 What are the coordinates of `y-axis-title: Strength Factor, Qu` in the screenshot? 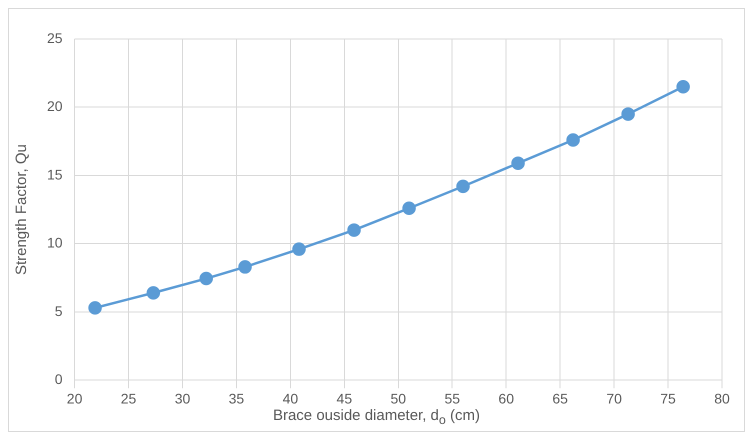 It's located at (21, 210).